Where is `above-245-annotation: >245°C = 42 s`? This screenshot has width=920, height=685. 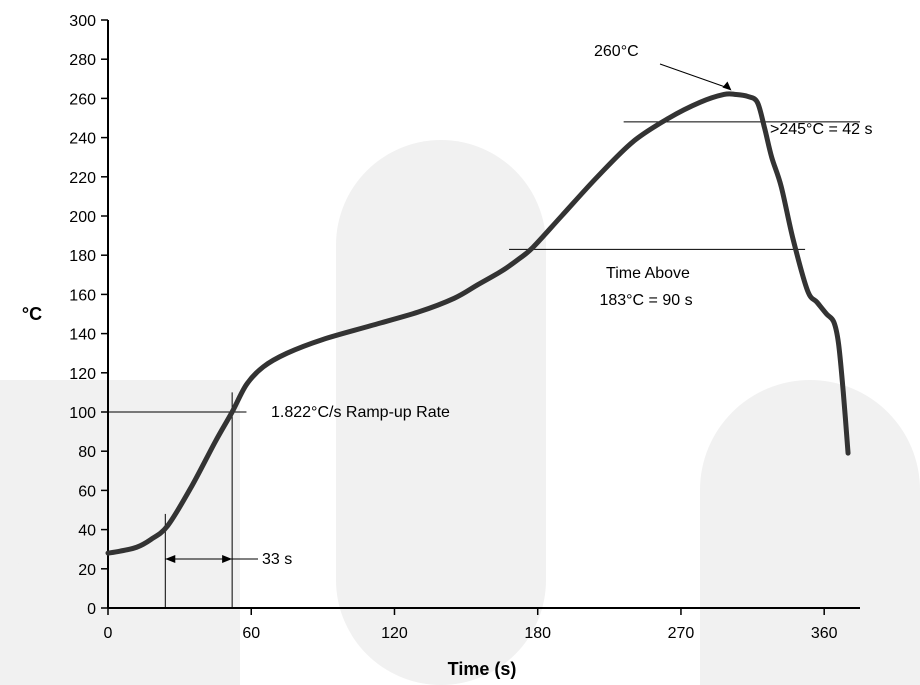
above-245-annotation: >245°C = 42 s is located at coordinates (821, 129).